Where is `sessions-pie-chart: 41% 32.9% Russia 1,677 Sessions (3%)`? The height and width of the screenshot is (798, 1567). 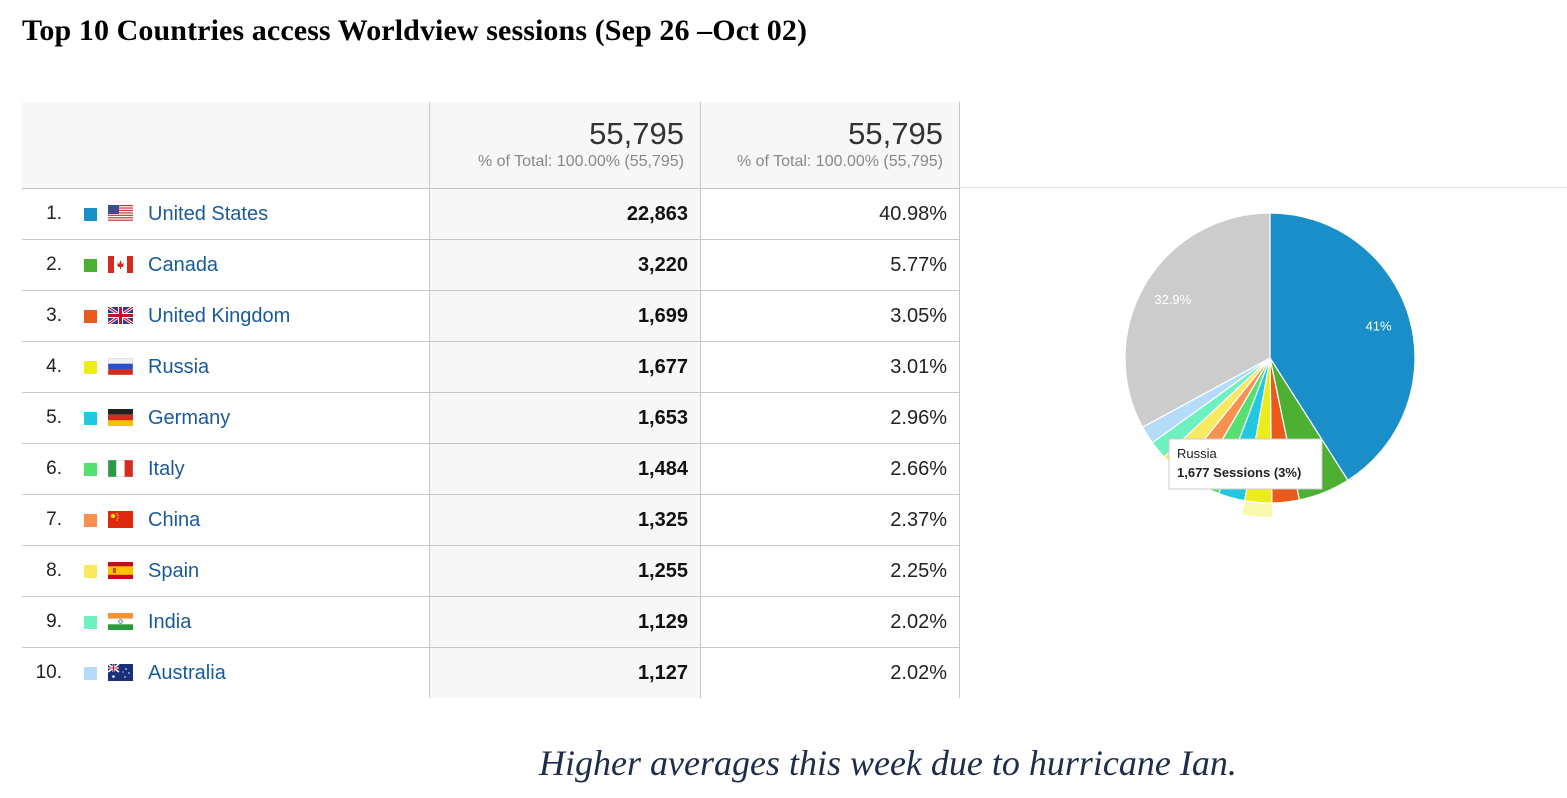
sessions-pie-chart: 41% 32.9% Russia 1,677 Sessions (3%) is located at coordinates (1270, 364).